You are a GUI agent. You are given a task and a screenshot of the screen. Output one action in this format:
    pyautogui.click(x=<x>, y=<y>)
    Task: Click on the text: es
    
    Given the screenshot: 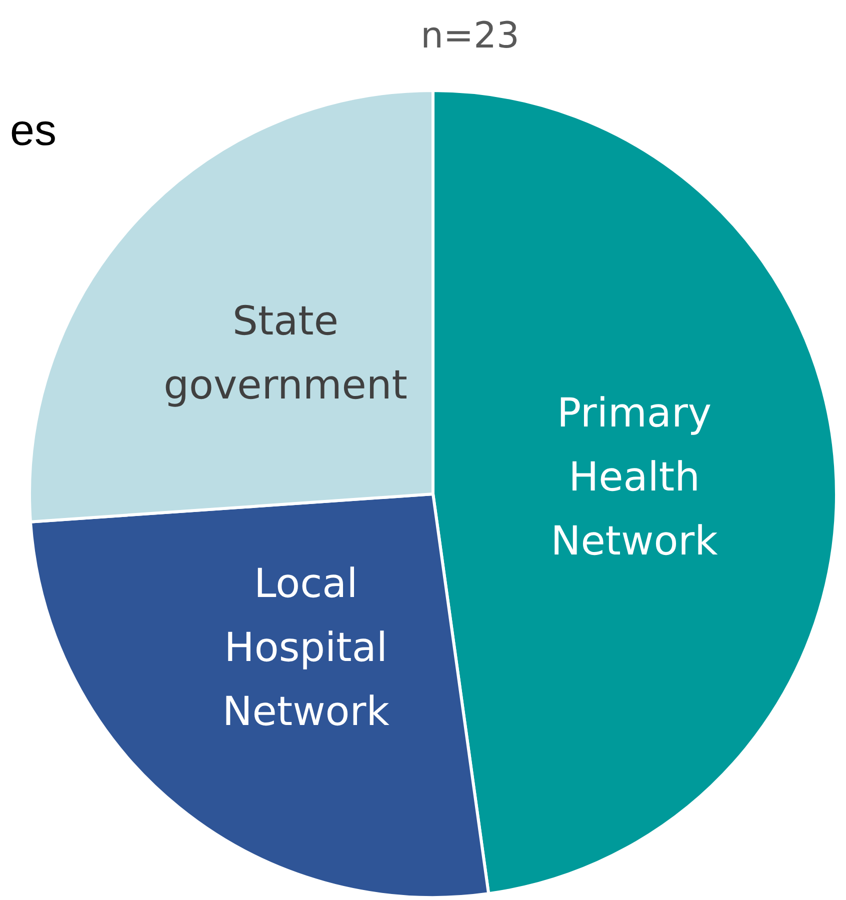 What is the action you would take?
    pyautogui.click(x=33, y=131)
    